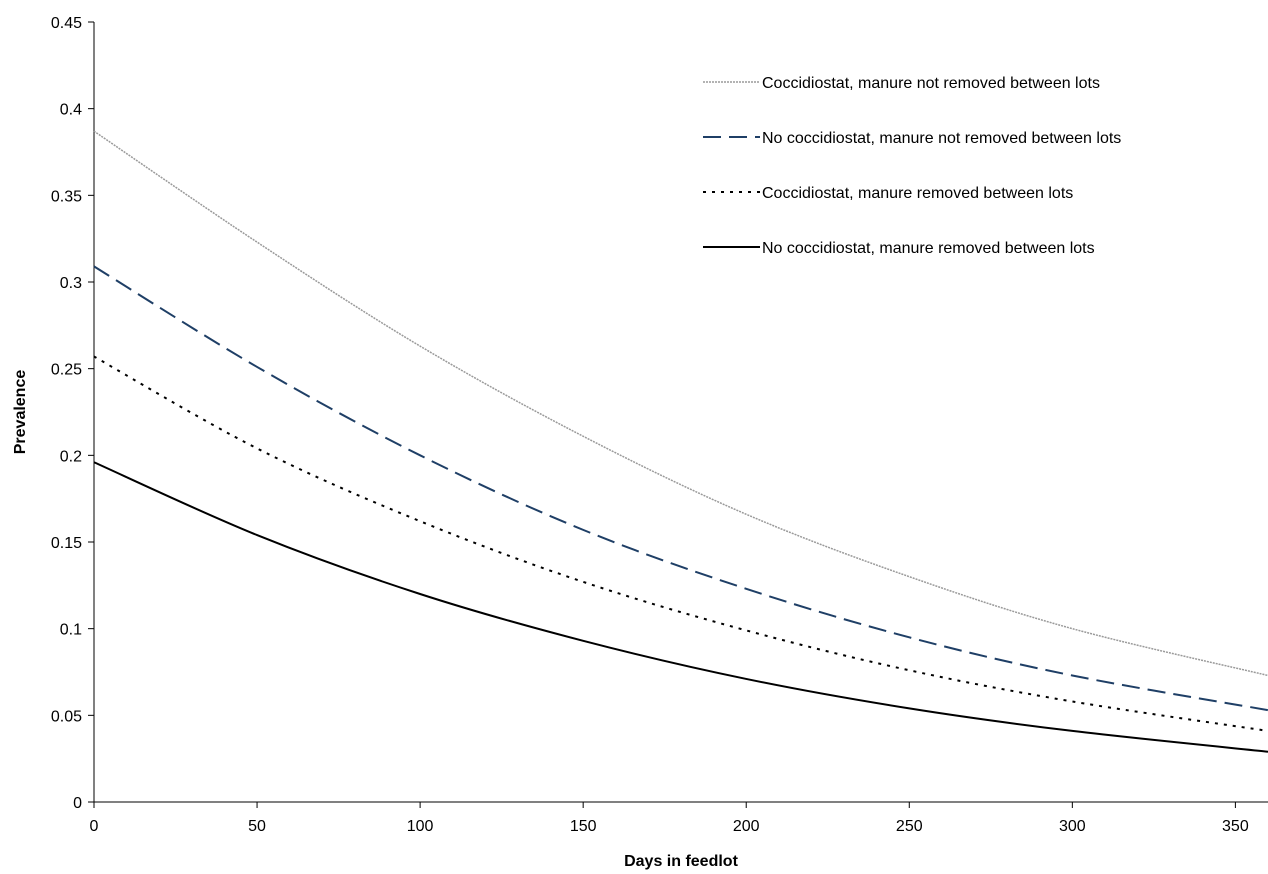 This screenshot has height=874, width=1268. I want to click on x-tick-label: 50, so click(257, 826).